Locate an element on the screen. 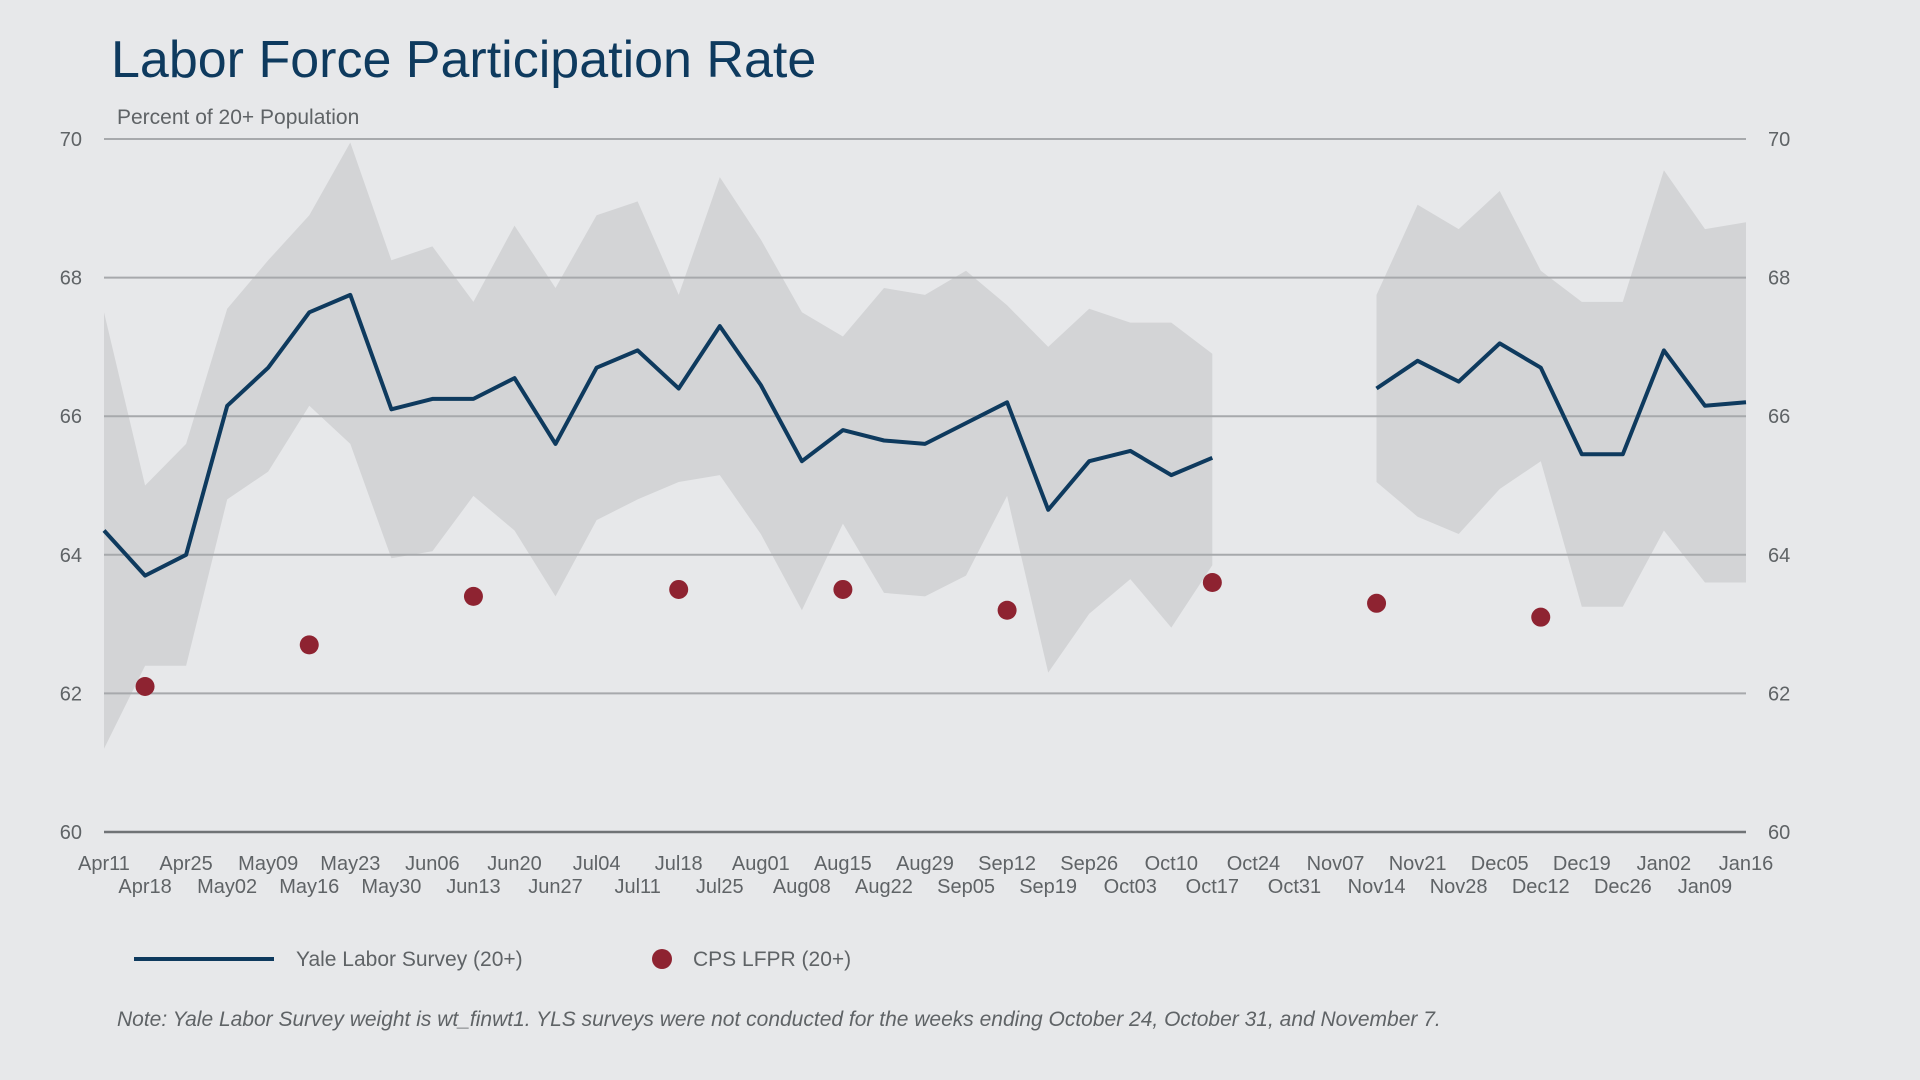 Image resolution: width=1920 pixels, height=1080 pixels. x-tick-apr18: Apr18 is located at coordinates (144, 887).